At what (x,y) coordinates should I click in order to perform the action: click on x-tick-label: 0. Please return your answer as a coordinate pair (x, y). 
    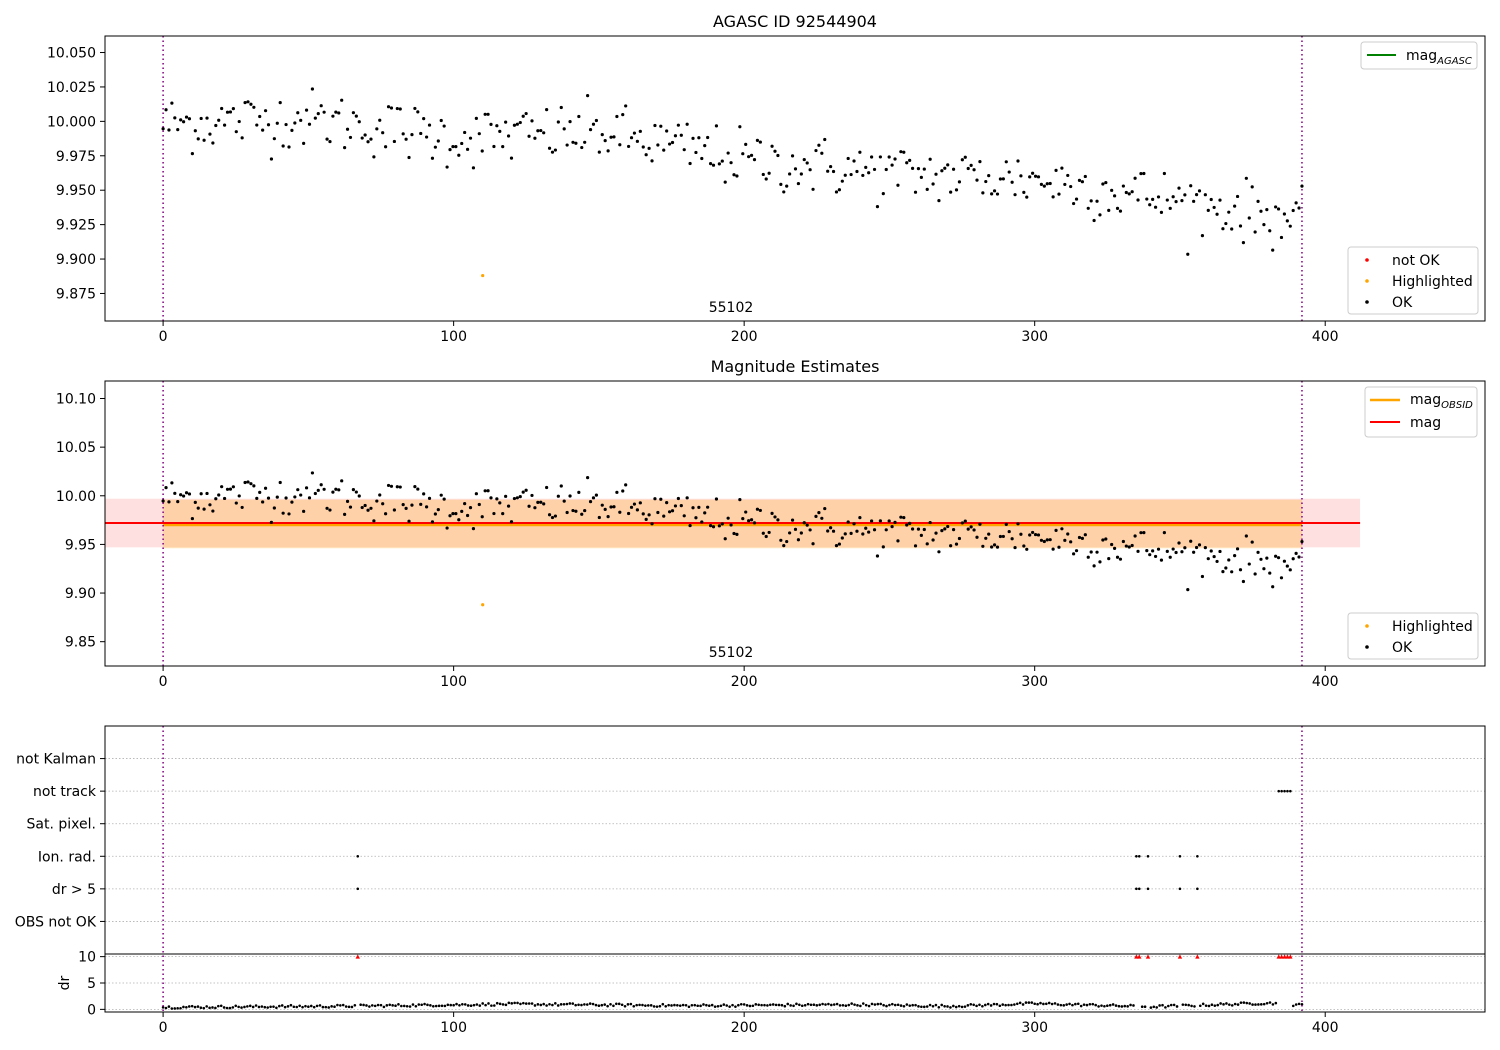
    Looking at the image, I should click on (163, 337).